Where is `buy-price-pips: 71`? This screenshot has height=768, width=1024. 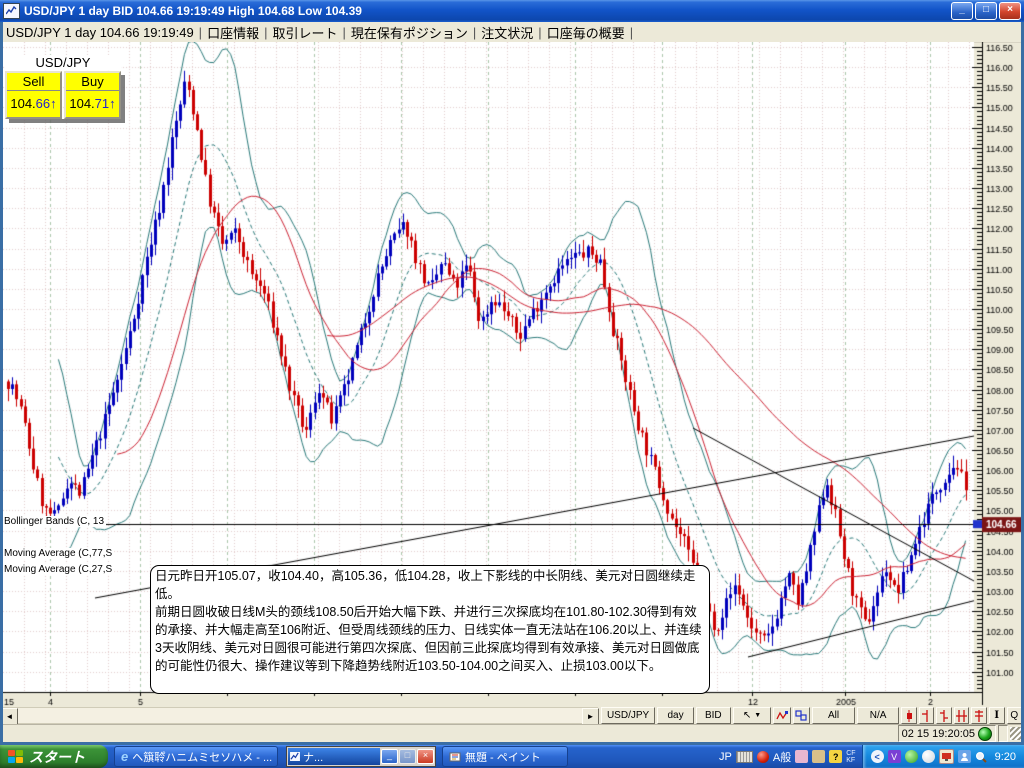 buy-price-pips: 71 is located at coordinates (102, 103).